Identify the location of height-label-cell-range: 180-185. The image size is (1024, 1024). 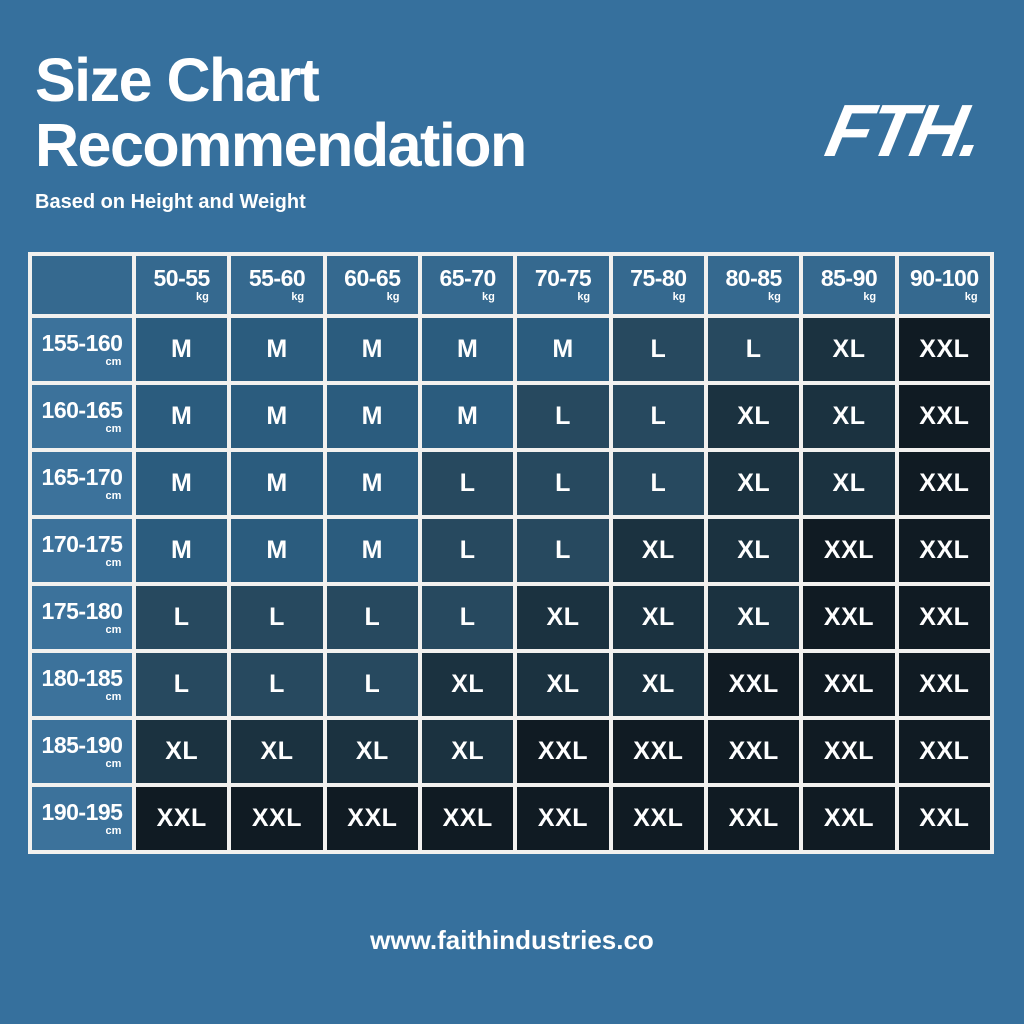
(82, 677).